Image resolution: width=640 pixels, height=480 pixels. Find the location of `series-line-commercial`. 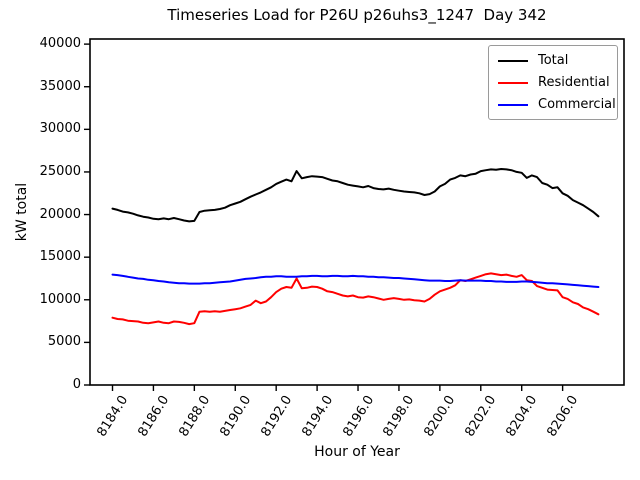

series-line-commercial is located at coordinates (355, 280).